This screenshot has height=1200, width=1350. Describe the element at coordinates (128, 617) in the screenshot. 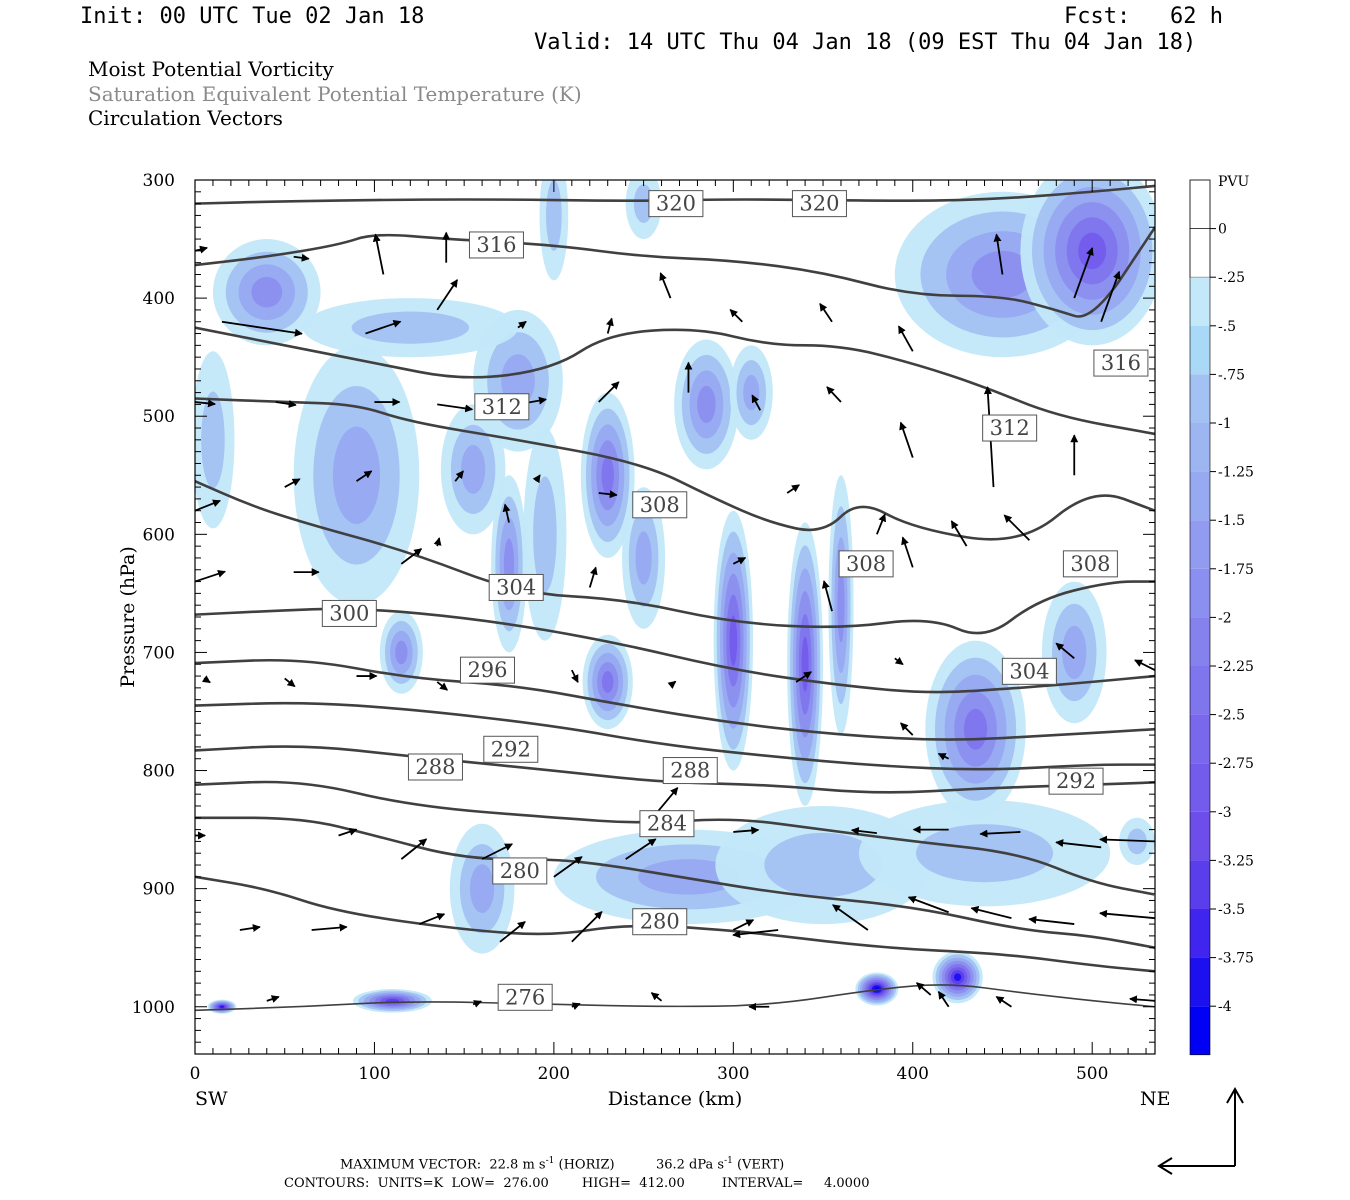

I see `y-axis-label: Pressure (hPa)` at that location.